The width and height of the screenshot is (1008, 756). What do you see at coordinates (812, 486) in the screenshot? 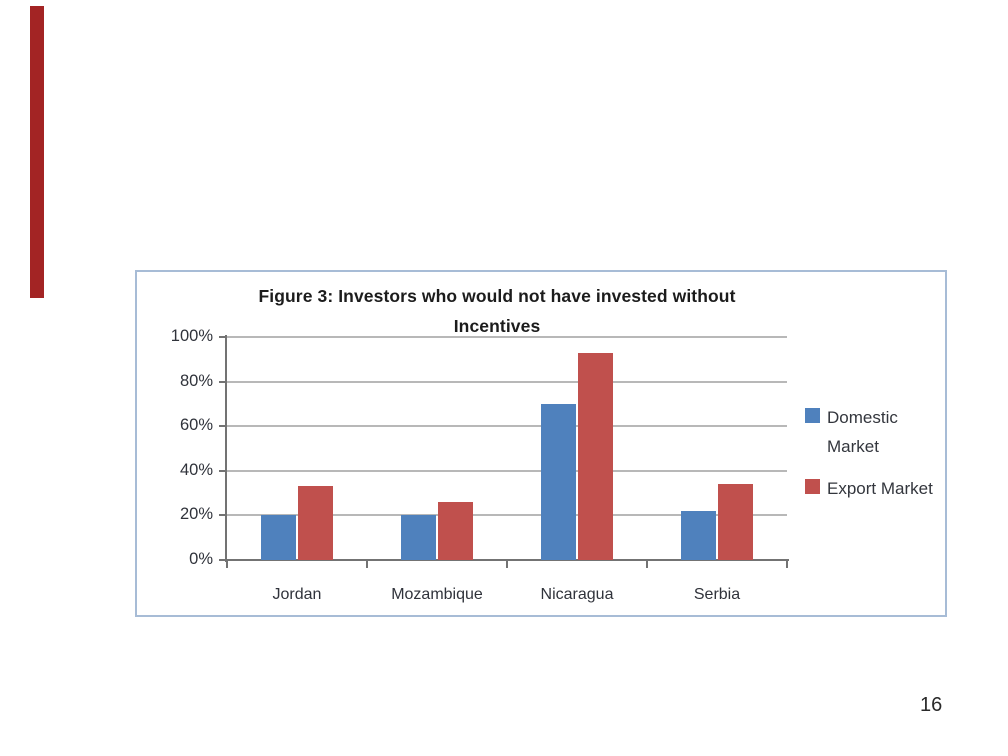
I see `legend-swatch-export-market` at bounding box center [812, 486].